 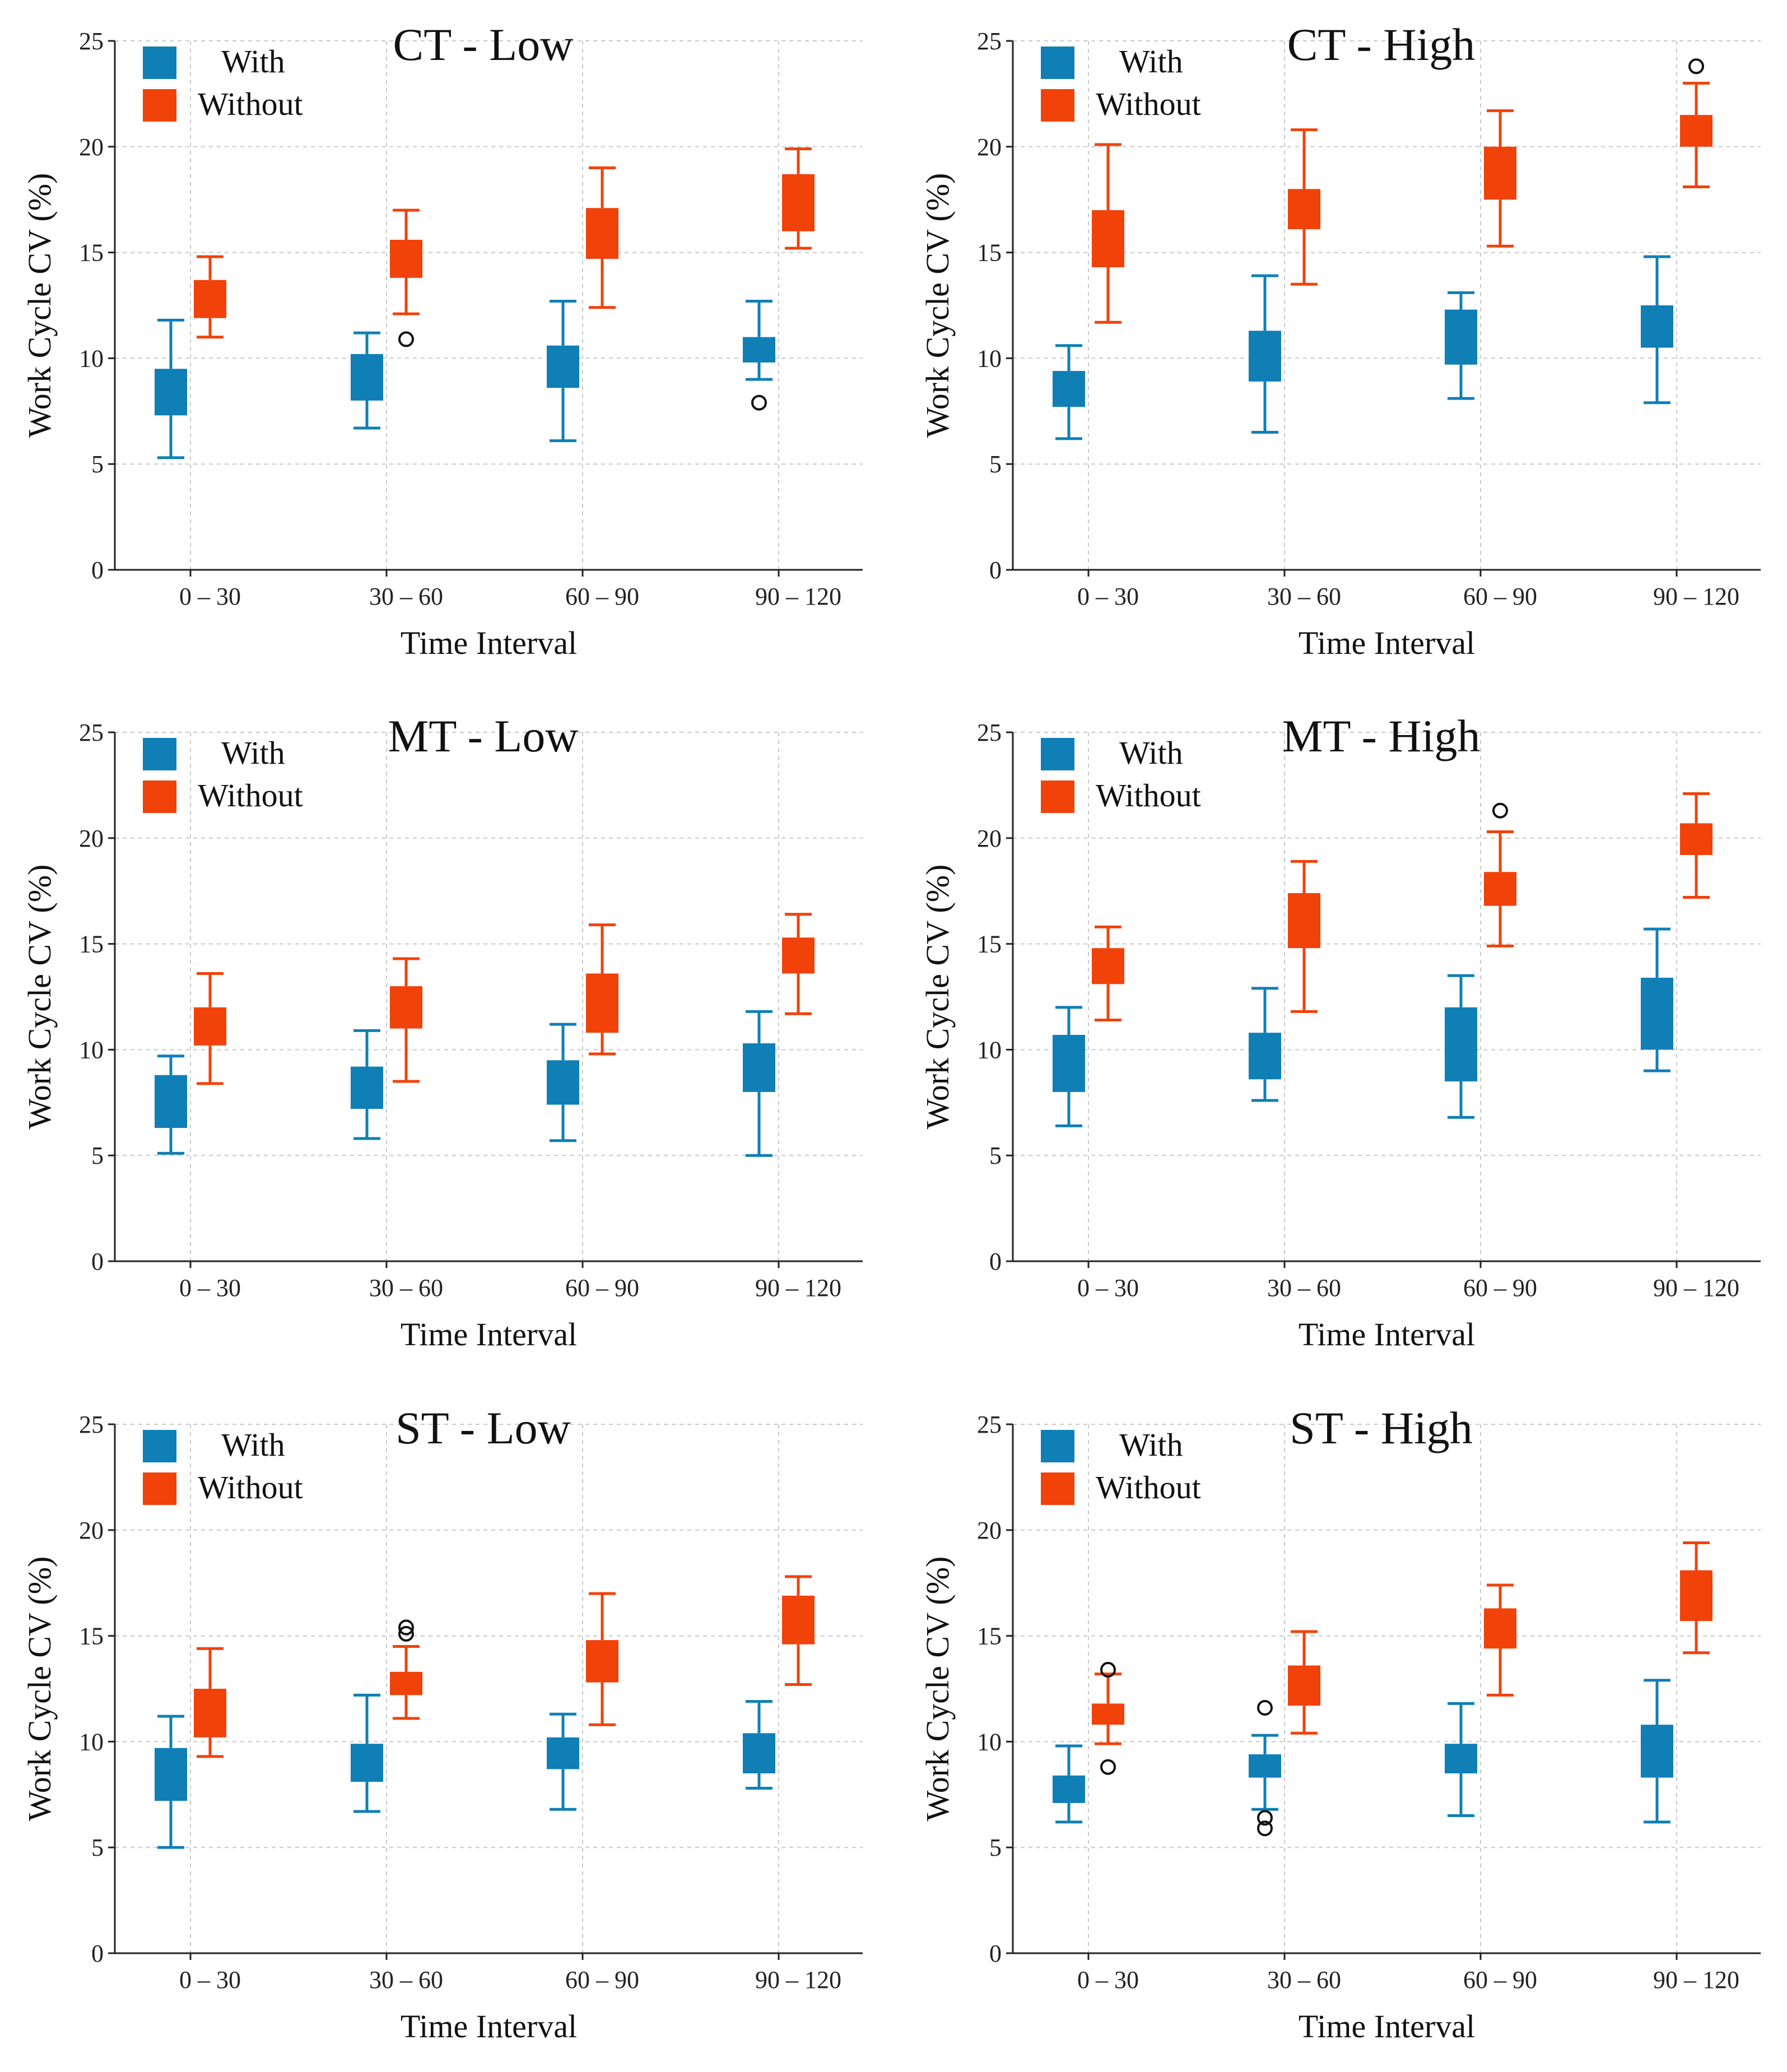 What do you see at coordinates (1057, 754) in the screenshot?
I see `legend-swatch-with` at bounding box center [1057, 754].